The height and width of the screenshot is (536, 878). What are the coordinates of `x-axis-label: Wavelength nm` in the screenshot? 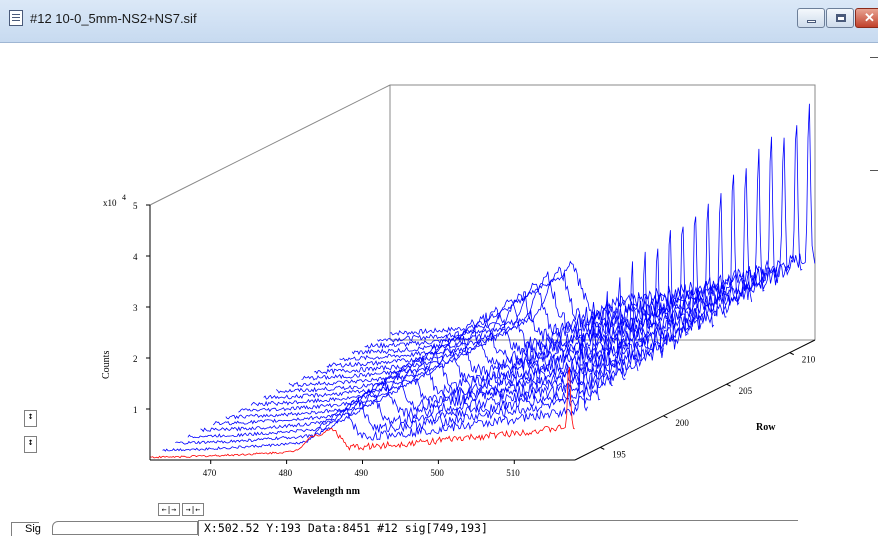 It's located at (327, 491).